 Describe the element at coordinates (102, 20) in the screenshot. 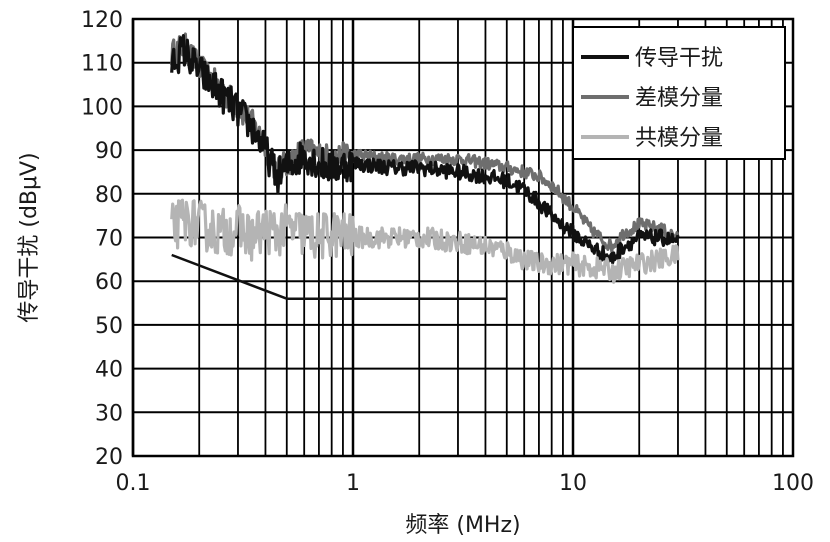

I see `y-tick-label: 120` at that location.